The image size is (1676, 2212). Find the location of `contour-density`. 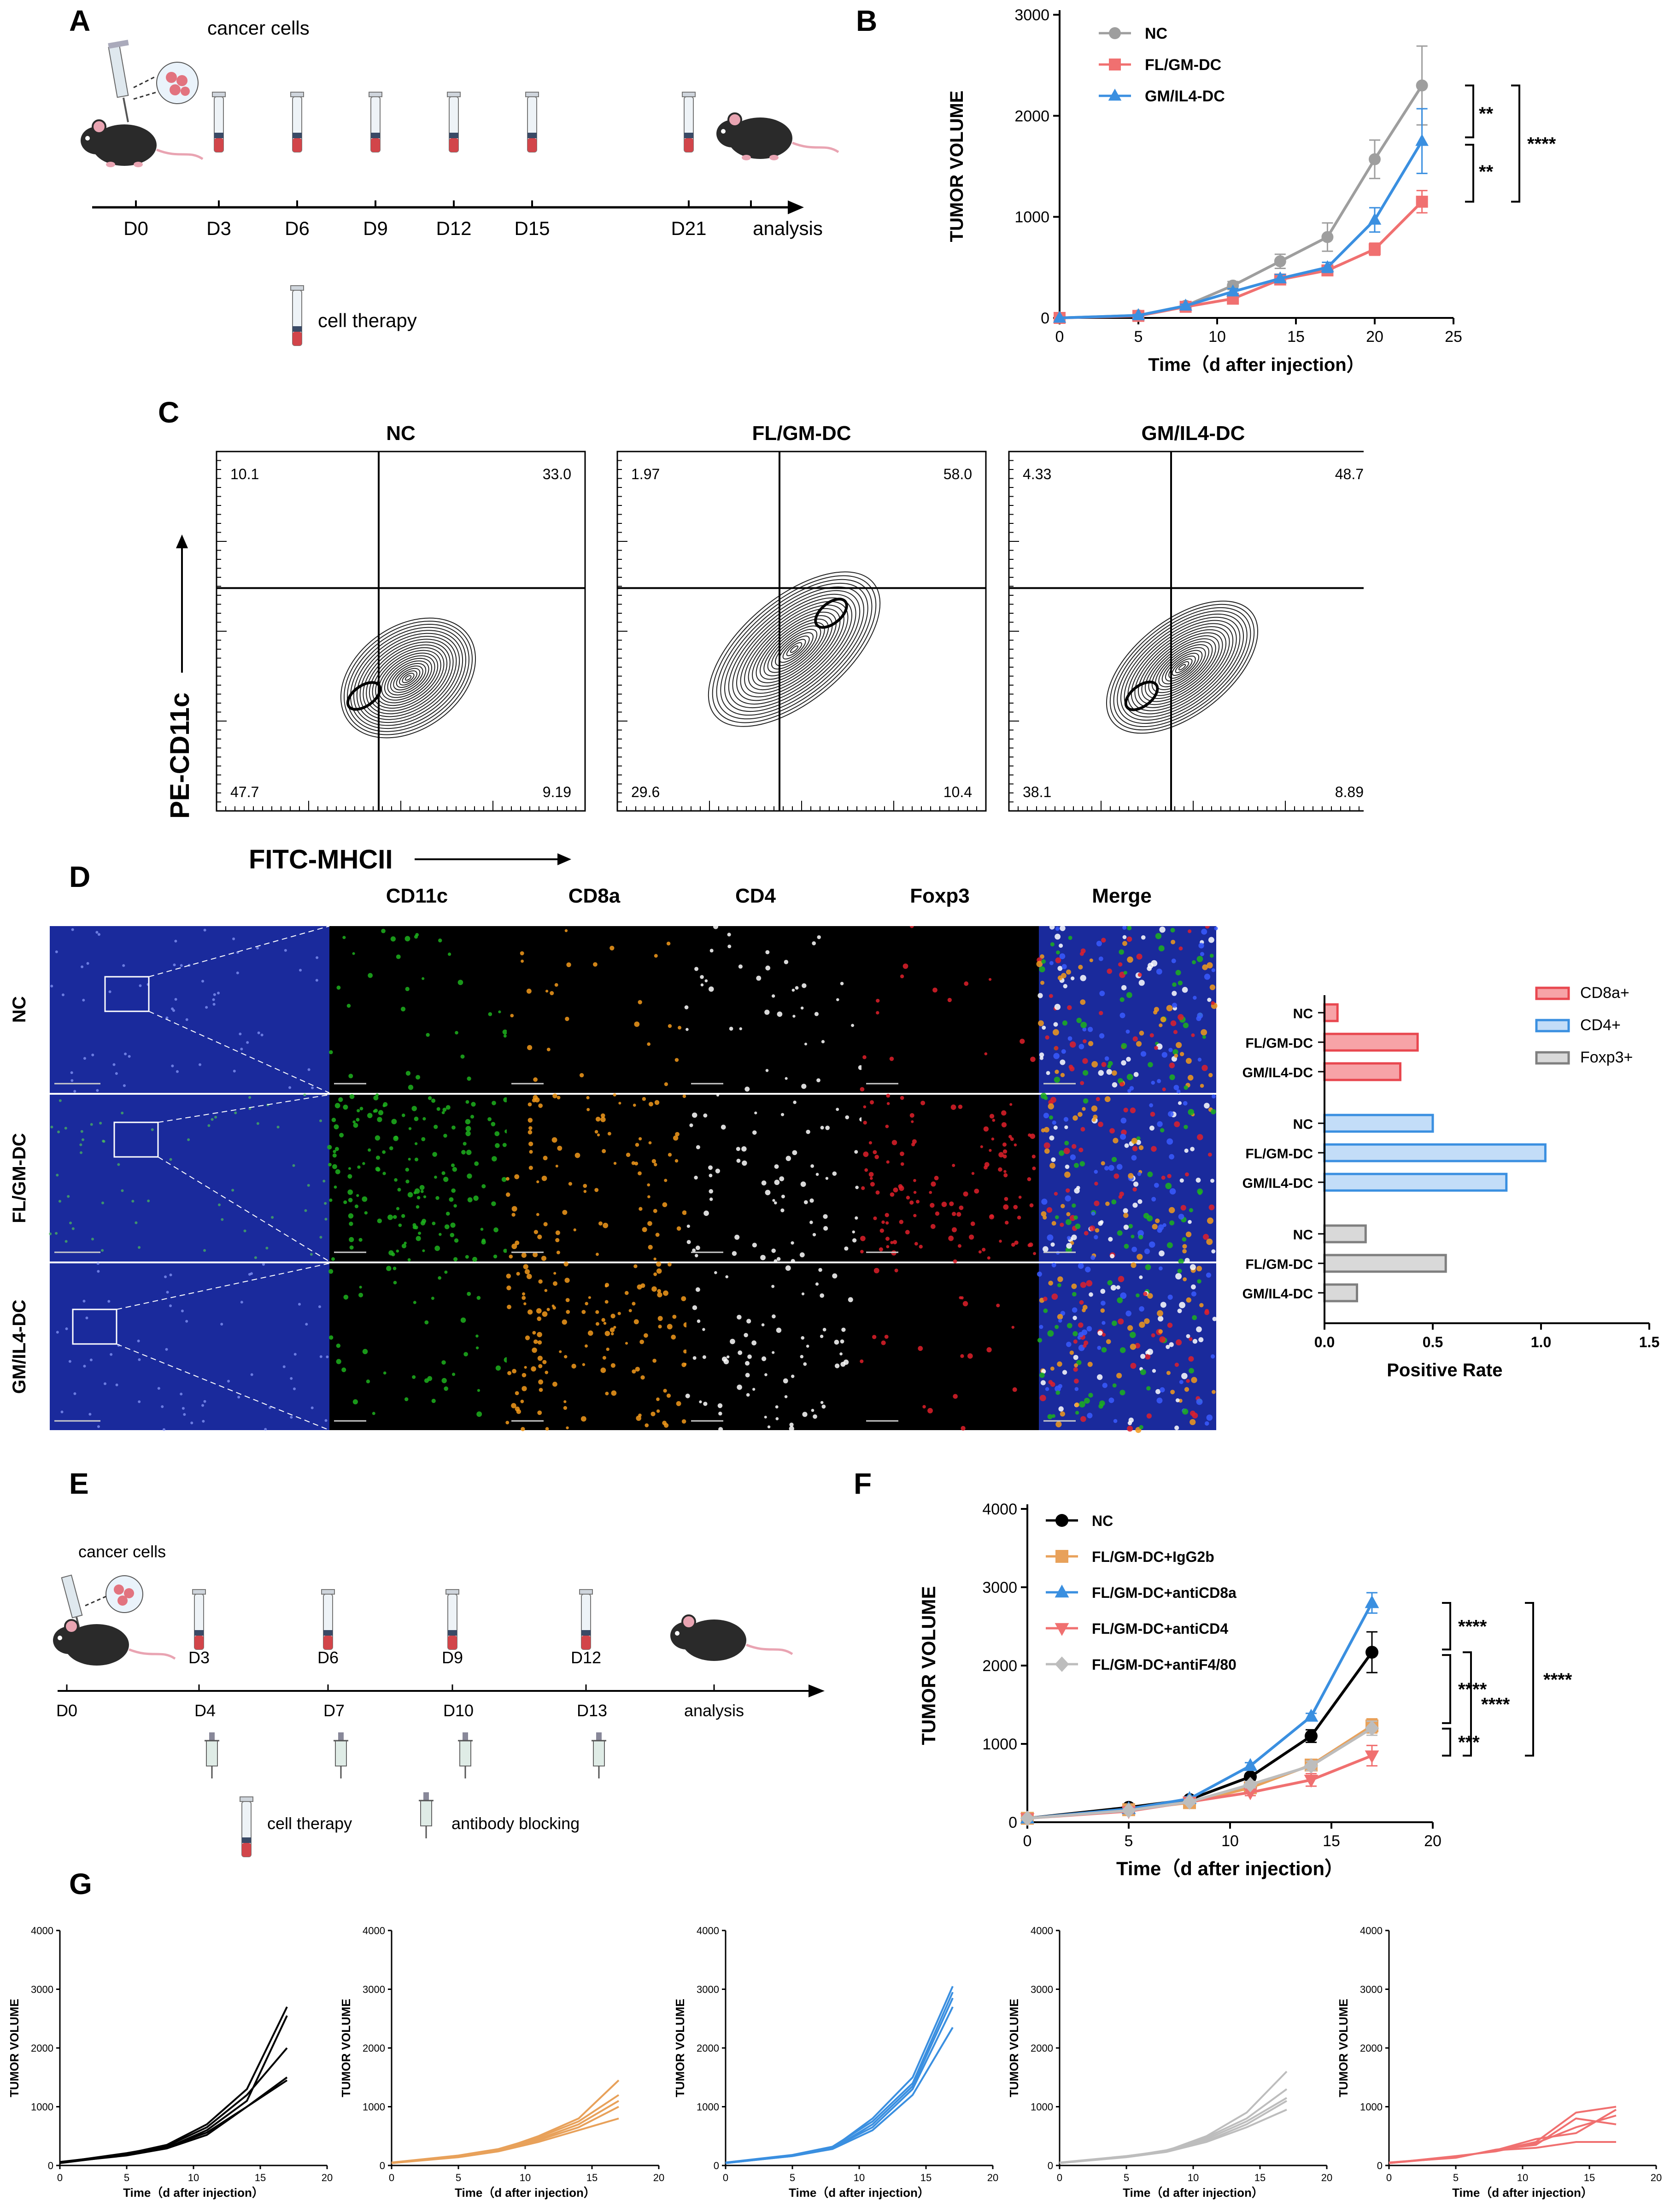

contour-density is located at coordinates (1182, 667).